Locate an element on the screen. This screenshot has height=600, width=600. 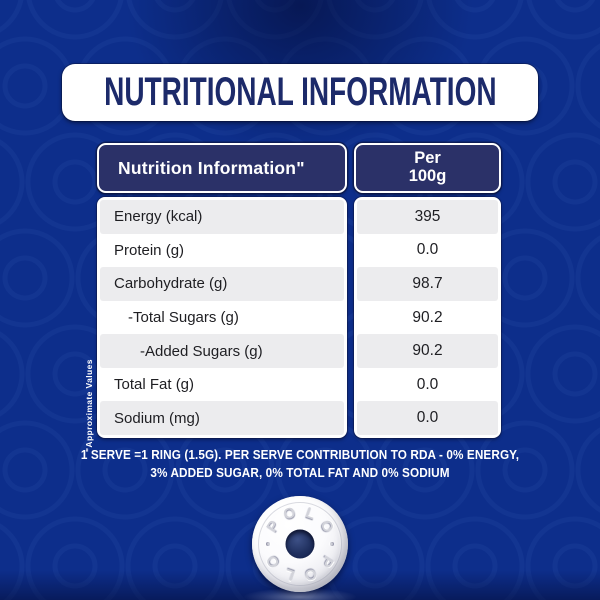
per-label: Per is located at coordinates (427, 158).